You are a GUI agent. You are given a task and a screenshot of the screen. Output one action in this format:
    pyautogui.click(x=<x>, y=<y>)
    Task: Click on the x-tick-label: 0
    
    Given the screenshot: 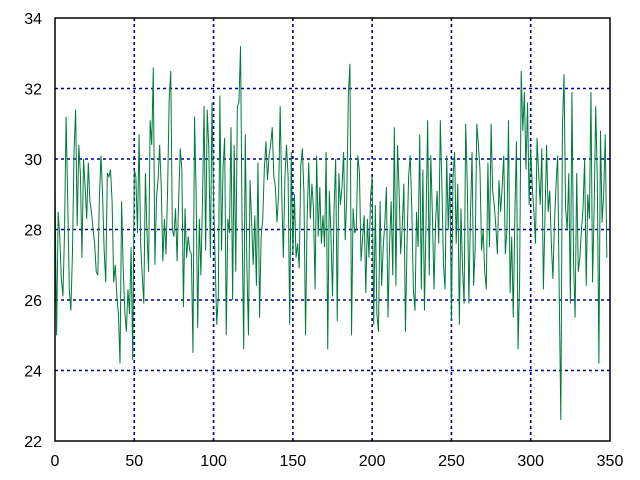 What is the action you would take?
    pyautogui.click(x=55, y=461)
    